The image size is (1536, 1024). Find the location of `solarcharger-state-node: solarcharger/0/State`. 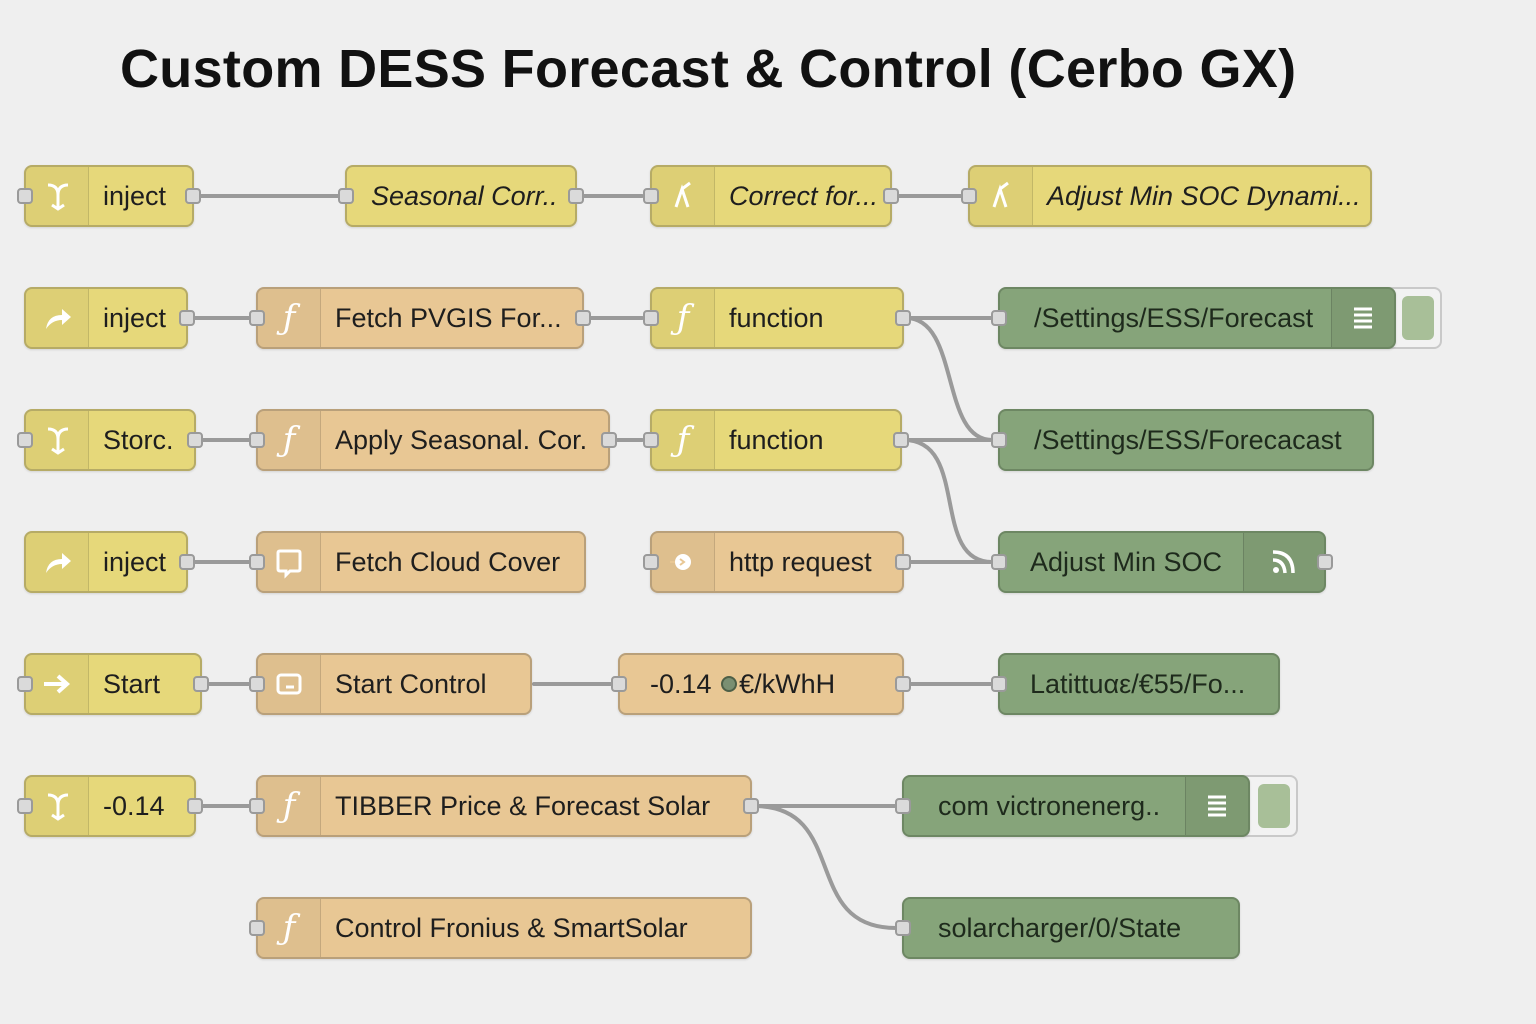

solarcharger-state-node: solarcharger/0/State is located at coordinates (1067, 928).